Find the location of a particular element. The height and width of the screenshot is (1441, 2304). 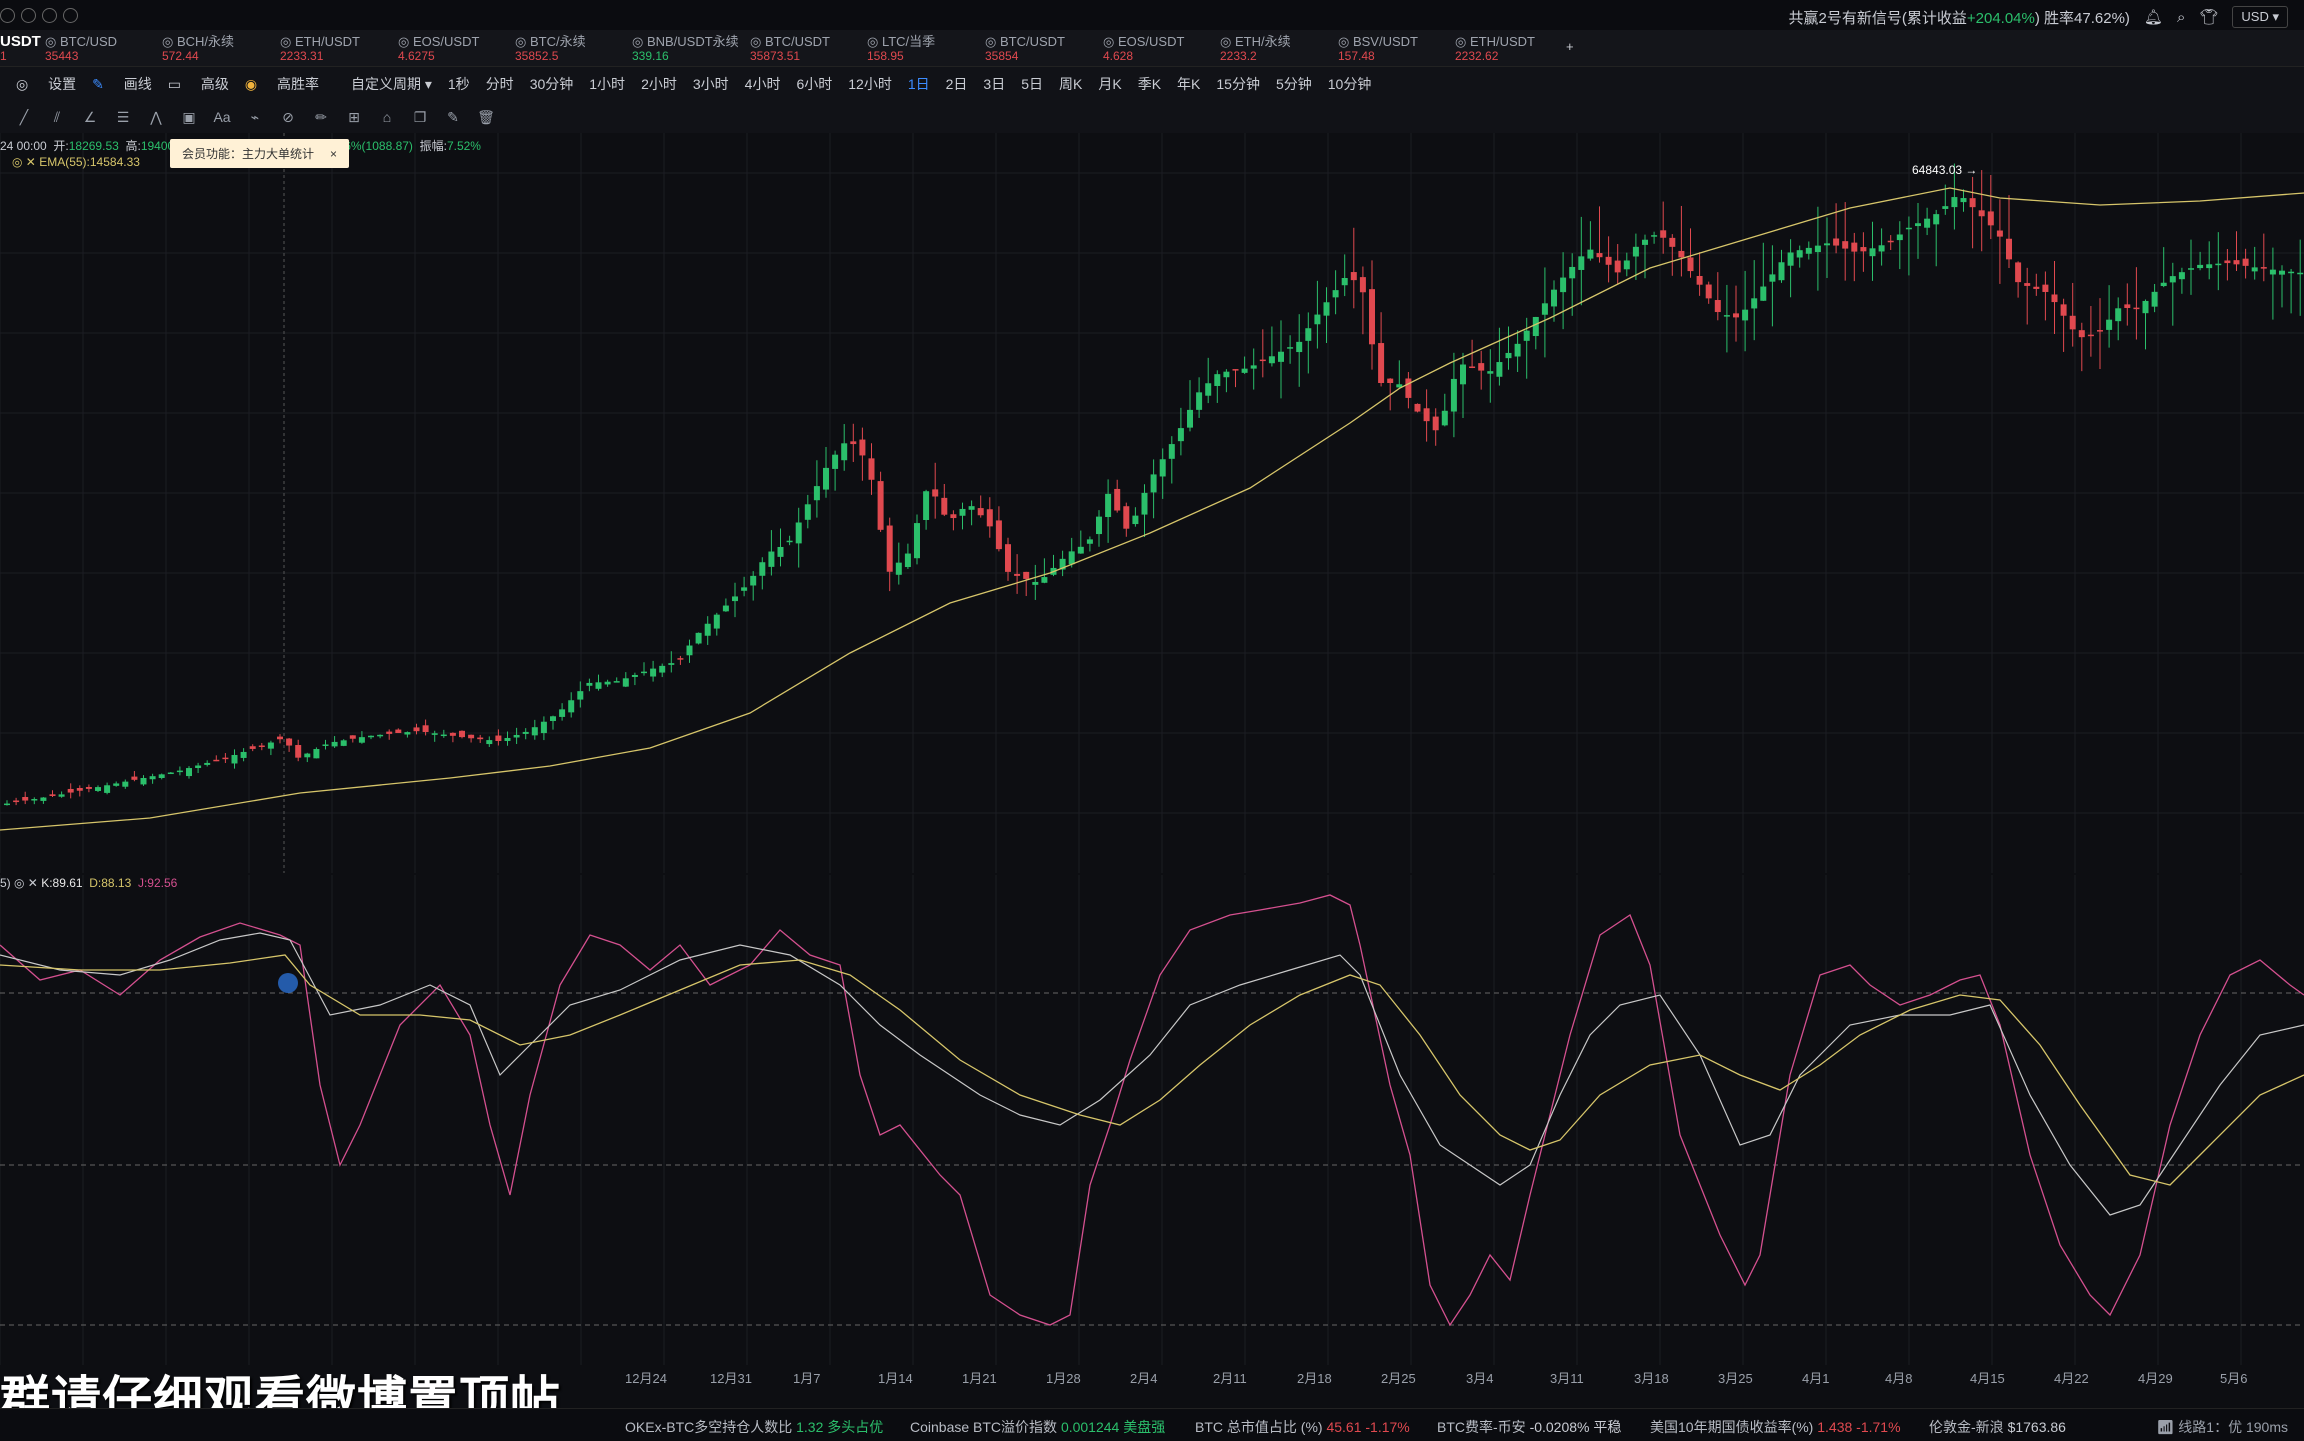

window-max-icon is located at coordinates (49, 15).